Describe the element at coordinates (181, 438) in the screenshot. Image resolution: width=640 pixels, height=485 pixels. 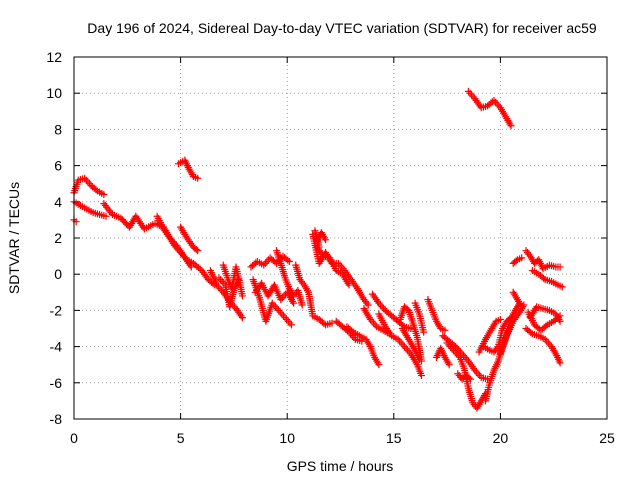
I see `x-tick-label: 5` at that location.